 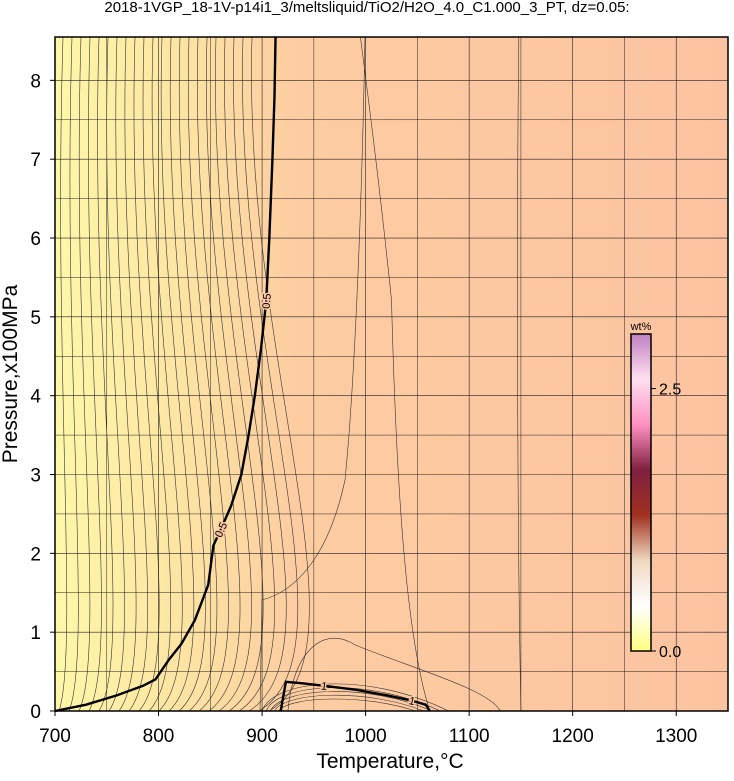 What do you see at coordinates (670, 390) in the screenshot?
I see `colorbar-tick-label: 2.5` at bounding box center [670, 390].